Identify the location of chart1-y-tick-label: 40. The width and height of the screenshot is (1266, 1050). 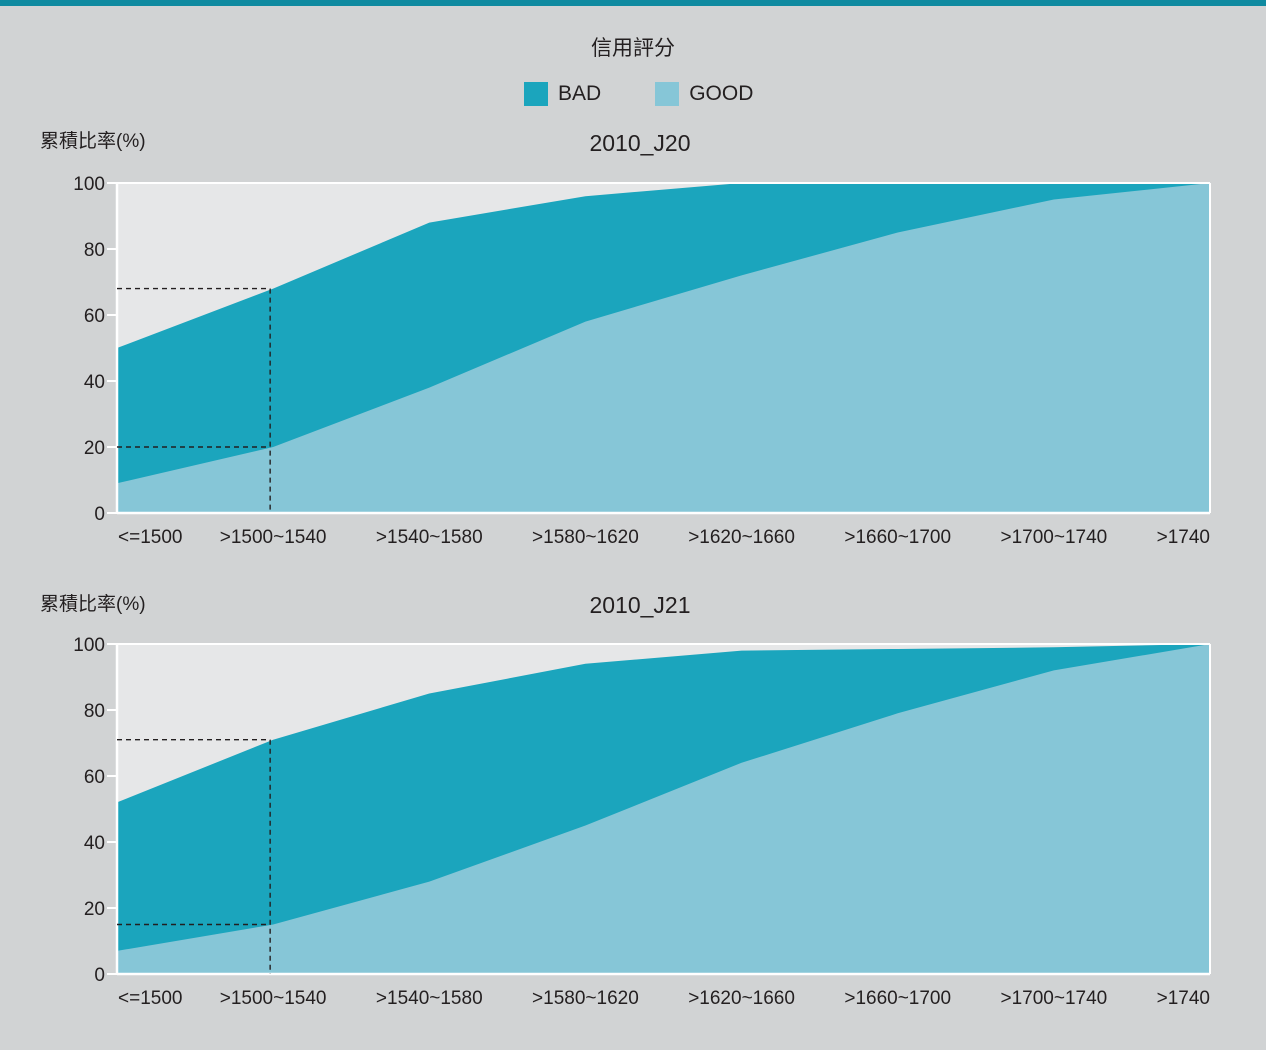
(94, 382).